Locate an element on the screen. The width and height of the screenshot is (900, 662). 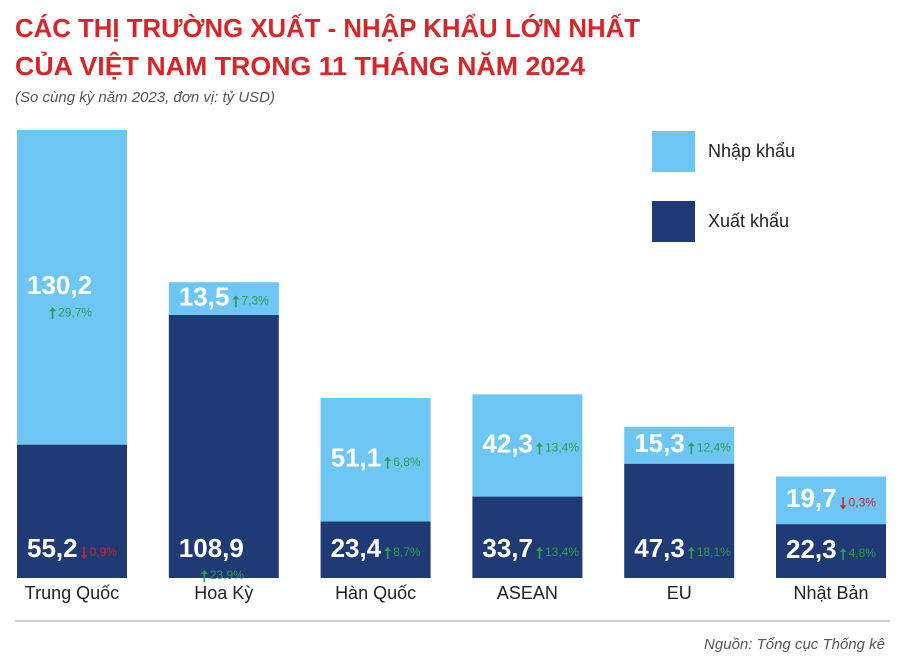
change-label: 12,4% is located at coordinates (714, 447).